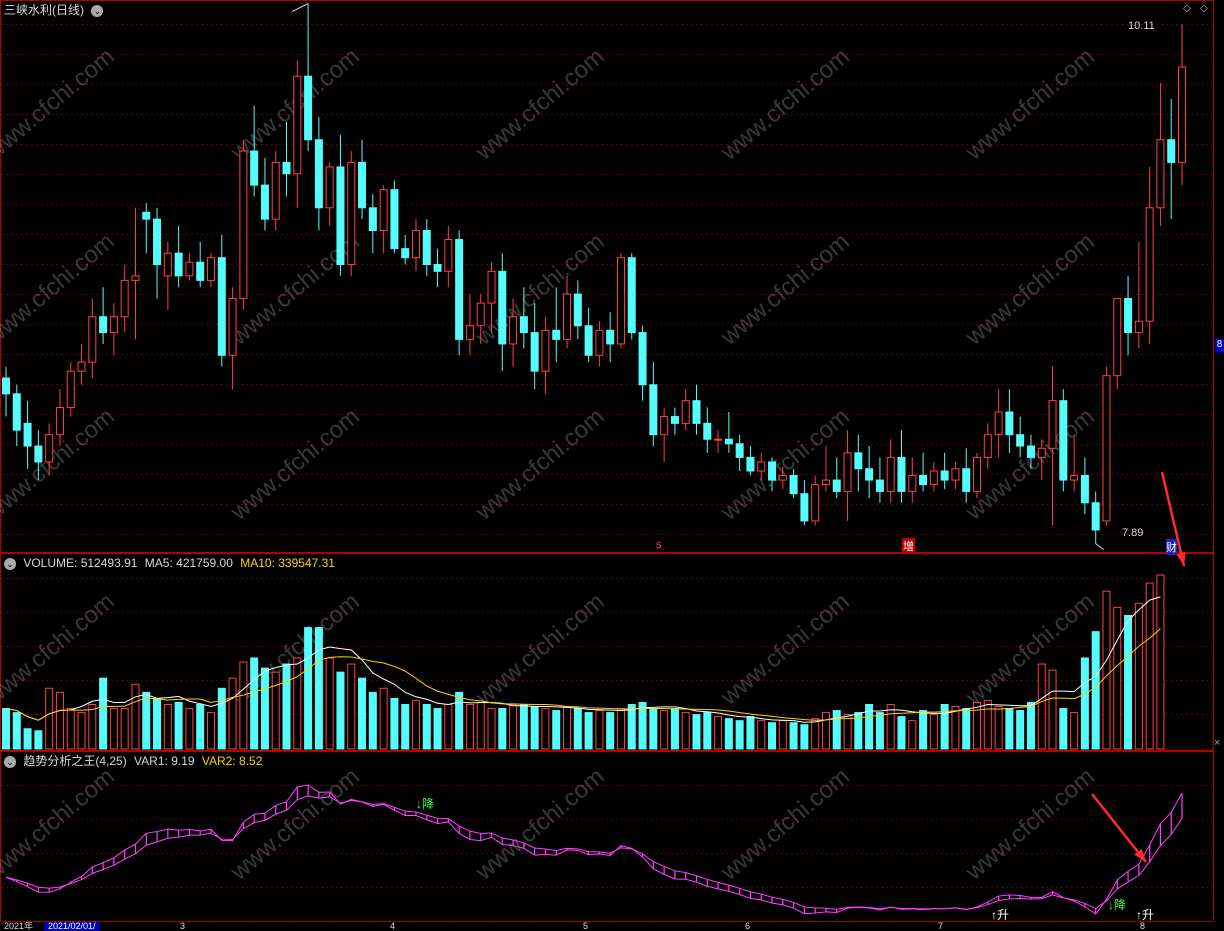 This screenshot has height=931, width=1224. What do you see at coordinates (72, 926) in the screenshot?
I see `date-cursor: 2021/02/01/` at bounding box center [72, 926].